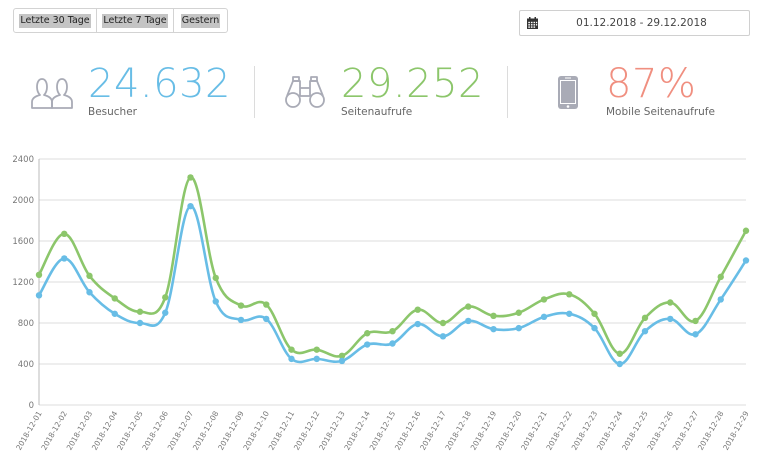 Image resolution: width=778 pixels, height=467 pixels. What do you see at coordinates (641, 23) in the screenshot?
I see `date-range-text: 01.12.2018 - 29.12.2018` at bounding box center [641, 23].